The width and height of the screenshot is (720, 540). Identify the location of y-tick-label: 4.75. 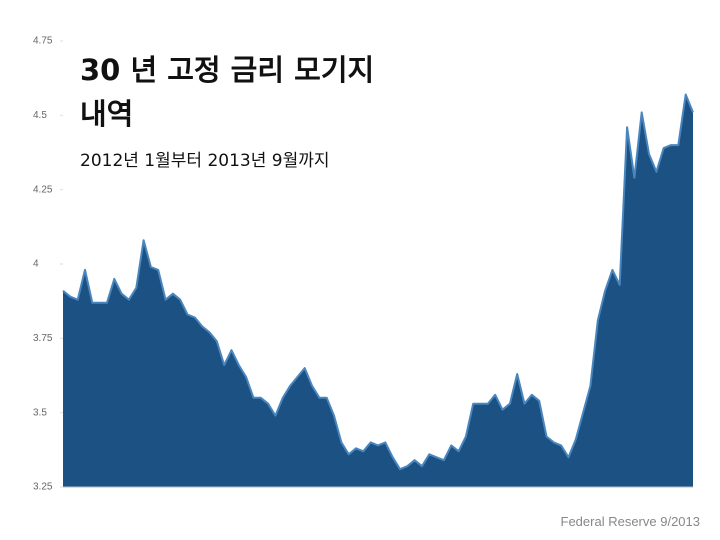
(43, 41).